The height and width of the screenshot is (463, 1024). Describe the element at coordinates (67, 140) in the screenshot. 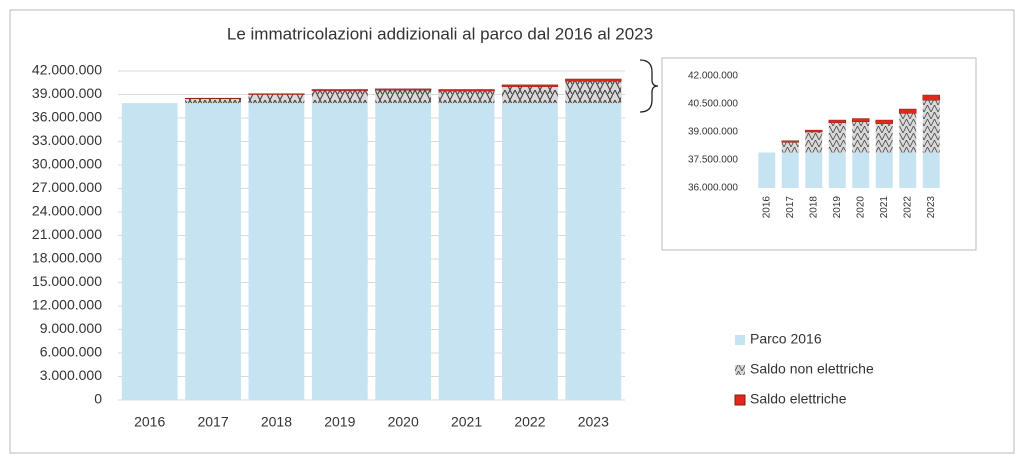

I see `y-tick-label: 33.000.000` at that location.